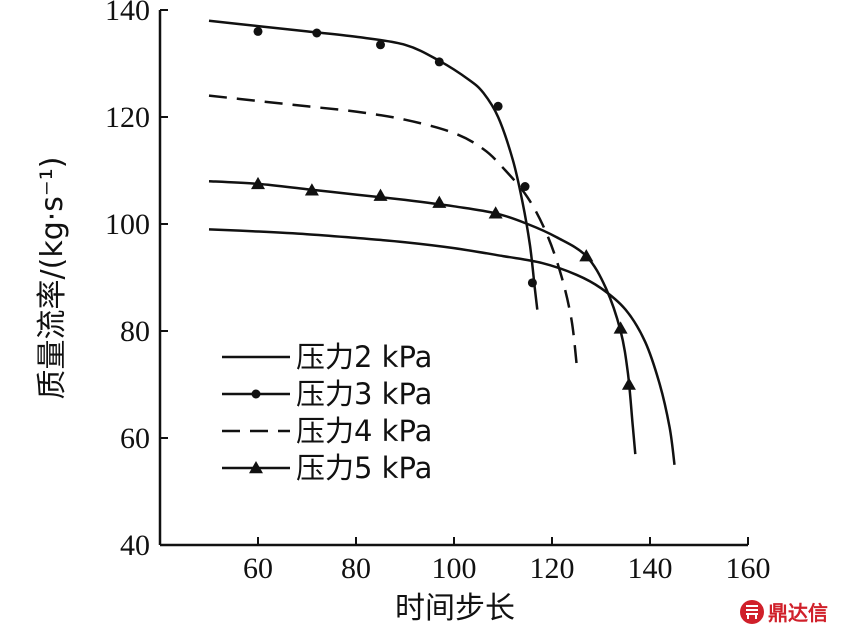 The height and width of the screenshot is (637, 857). What do you see at coordinates (127, 13) in the screenshot?
I see `y-tick-label: 140` at bounding box center [127, 13].